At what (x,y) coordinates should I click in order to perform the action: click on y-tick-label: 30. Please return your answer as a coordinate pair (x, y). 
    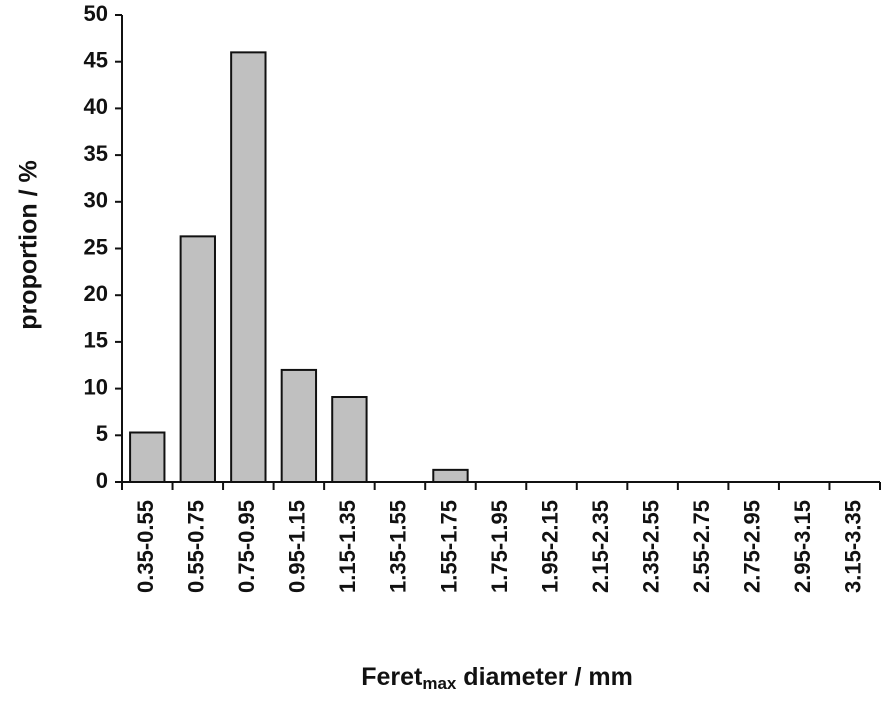
    Looking at the image, I should click on (96, 200).